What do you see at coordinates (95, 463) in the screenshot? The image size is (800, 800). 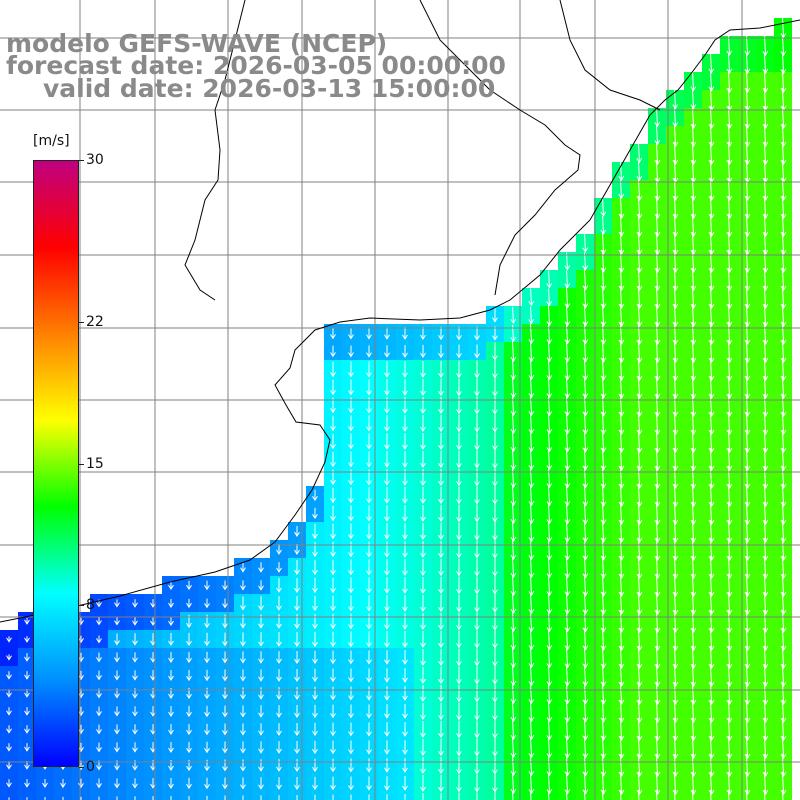 I see `colorbar-tick-label: 15` at bounding box center [95, 463].